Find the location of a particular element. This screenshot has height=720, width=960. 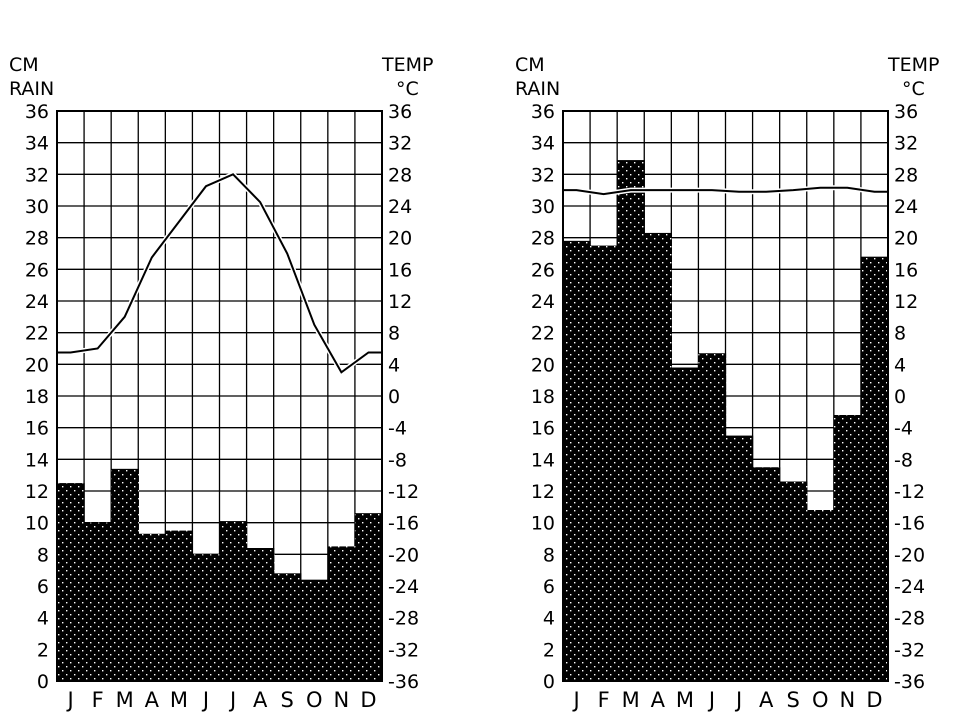

temp-tick-label: 32 is located at coordinates (906, 144).